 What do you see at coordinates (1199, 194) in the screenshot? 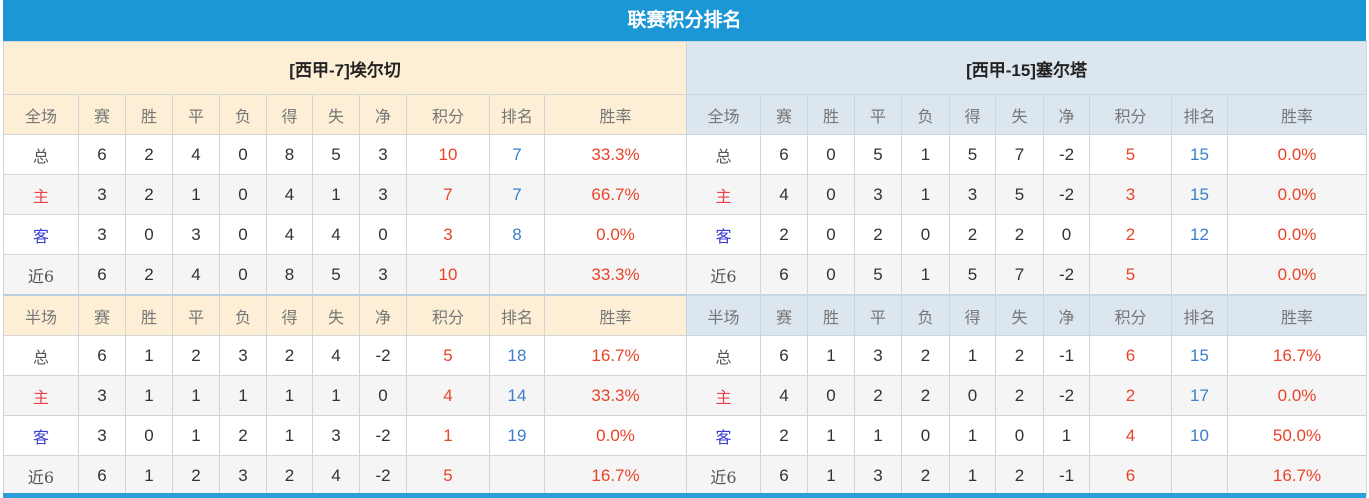
I see `stat-cell: 15` at bounding box center [1199, 194].